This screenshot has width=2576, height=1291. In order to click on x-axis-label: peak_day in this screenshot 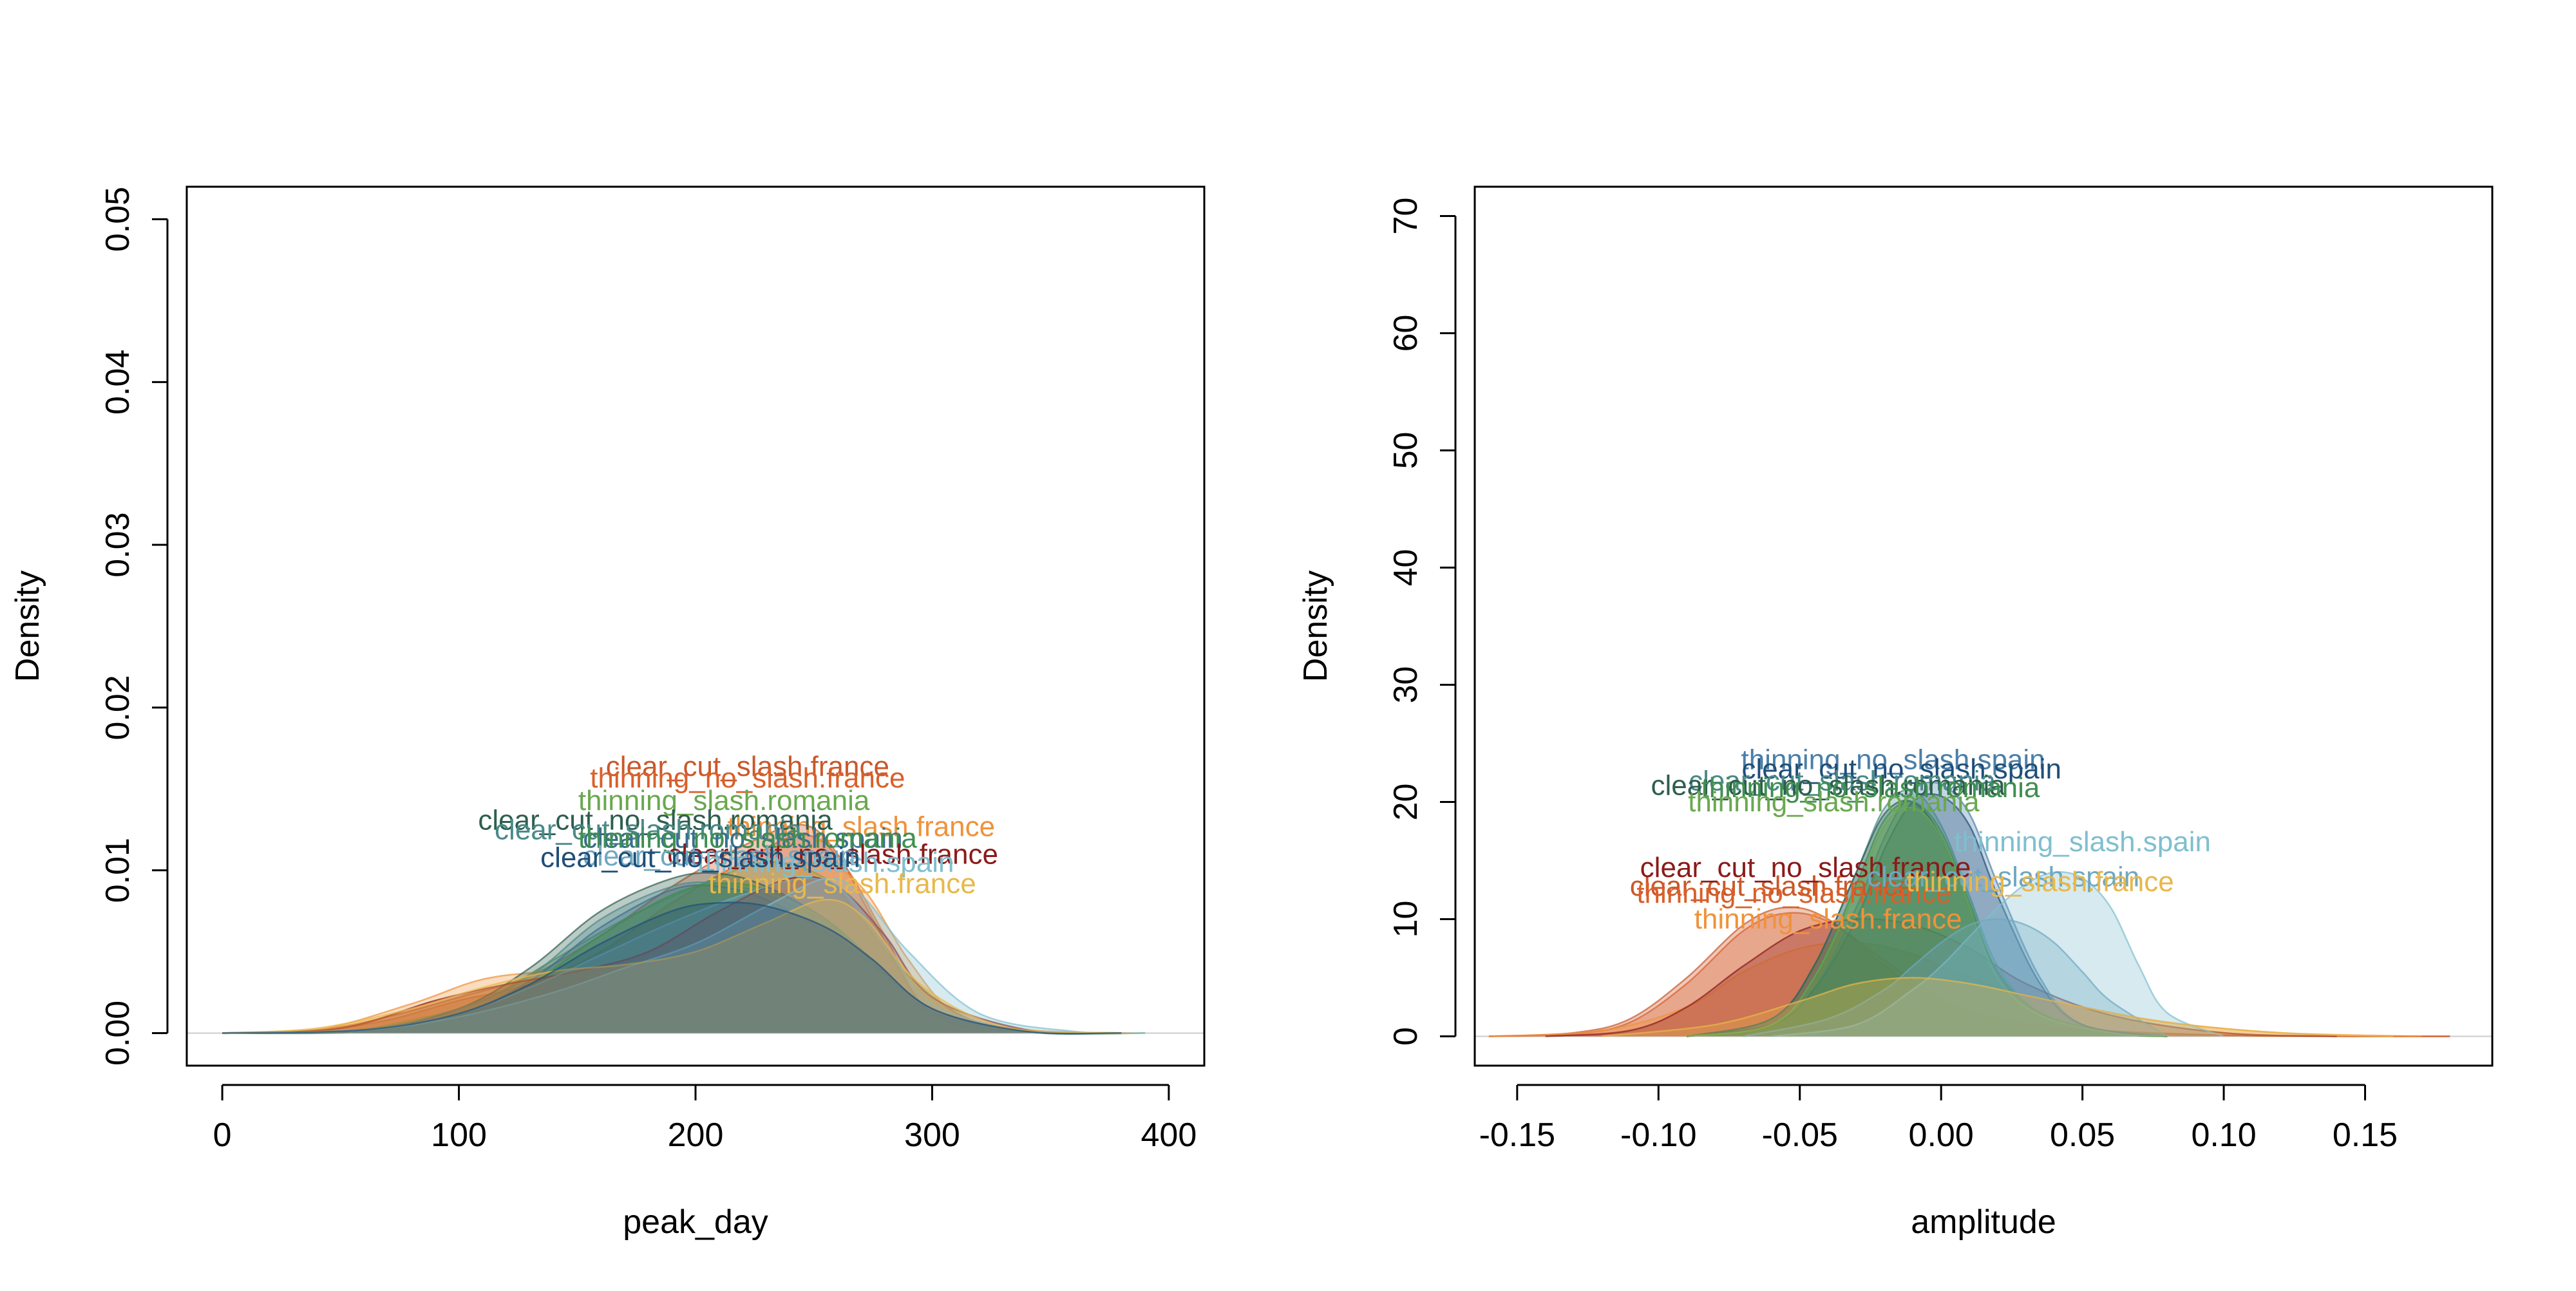, I will do `click(695, 1222)`.